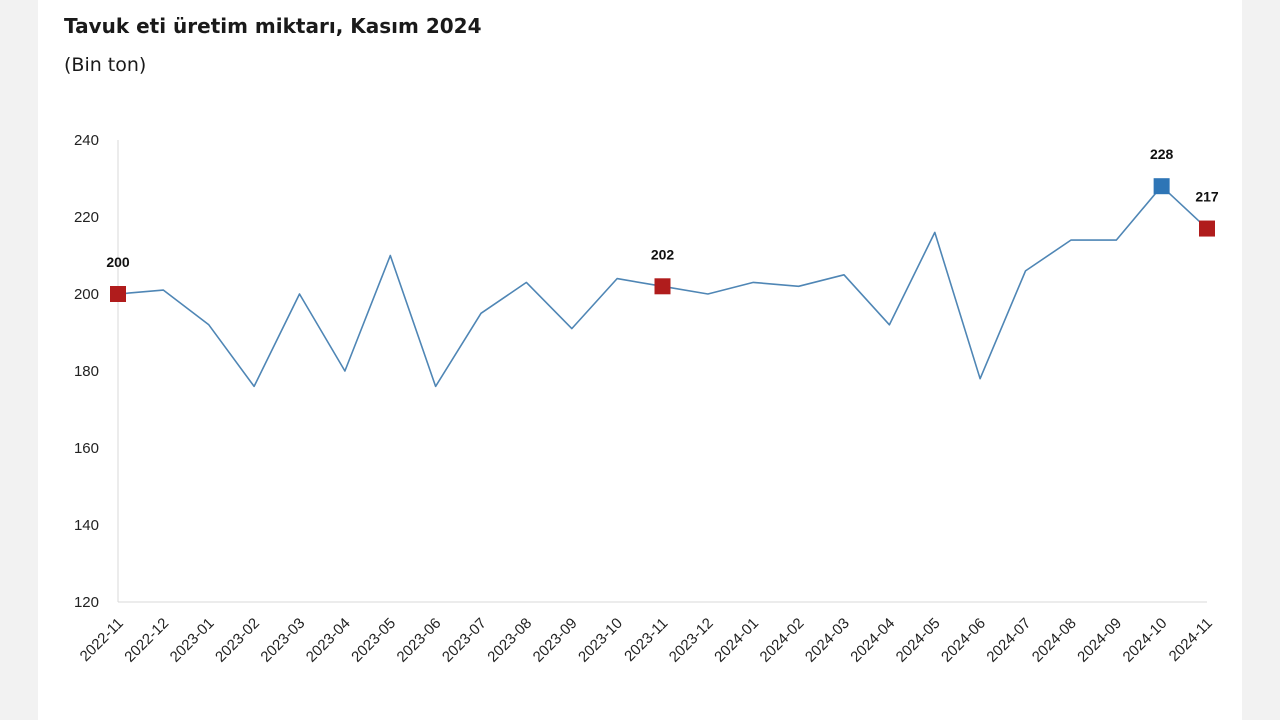 This screenshot has width=1280, height=720. What do you see at coordinates (282, 640) in the screenshot?
I see `x-tick-label: 2023-03` at bounding box center [282, 640].